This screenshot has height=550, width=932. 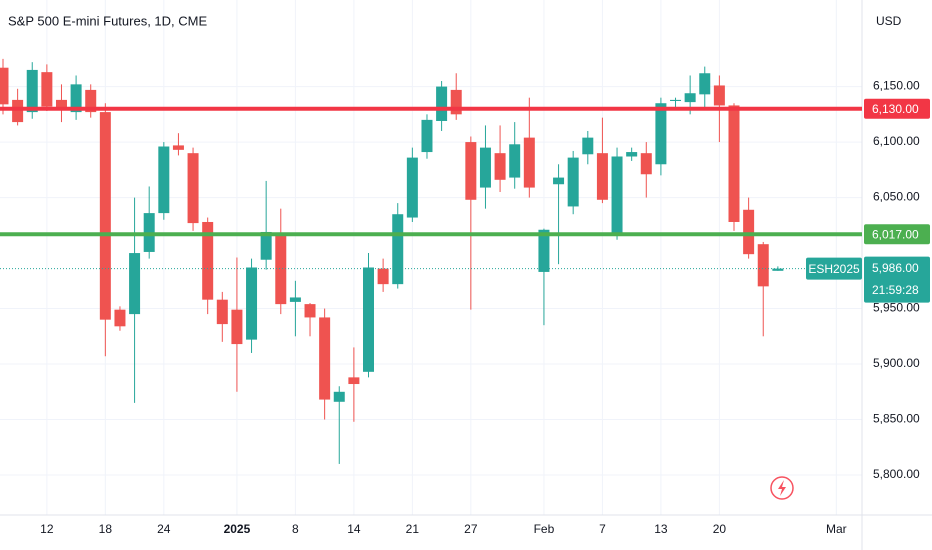 What do you see at coordinates (295, 529) in the screenshot?
I see `x-tick-label: 8` at bounding box center [295, 529].